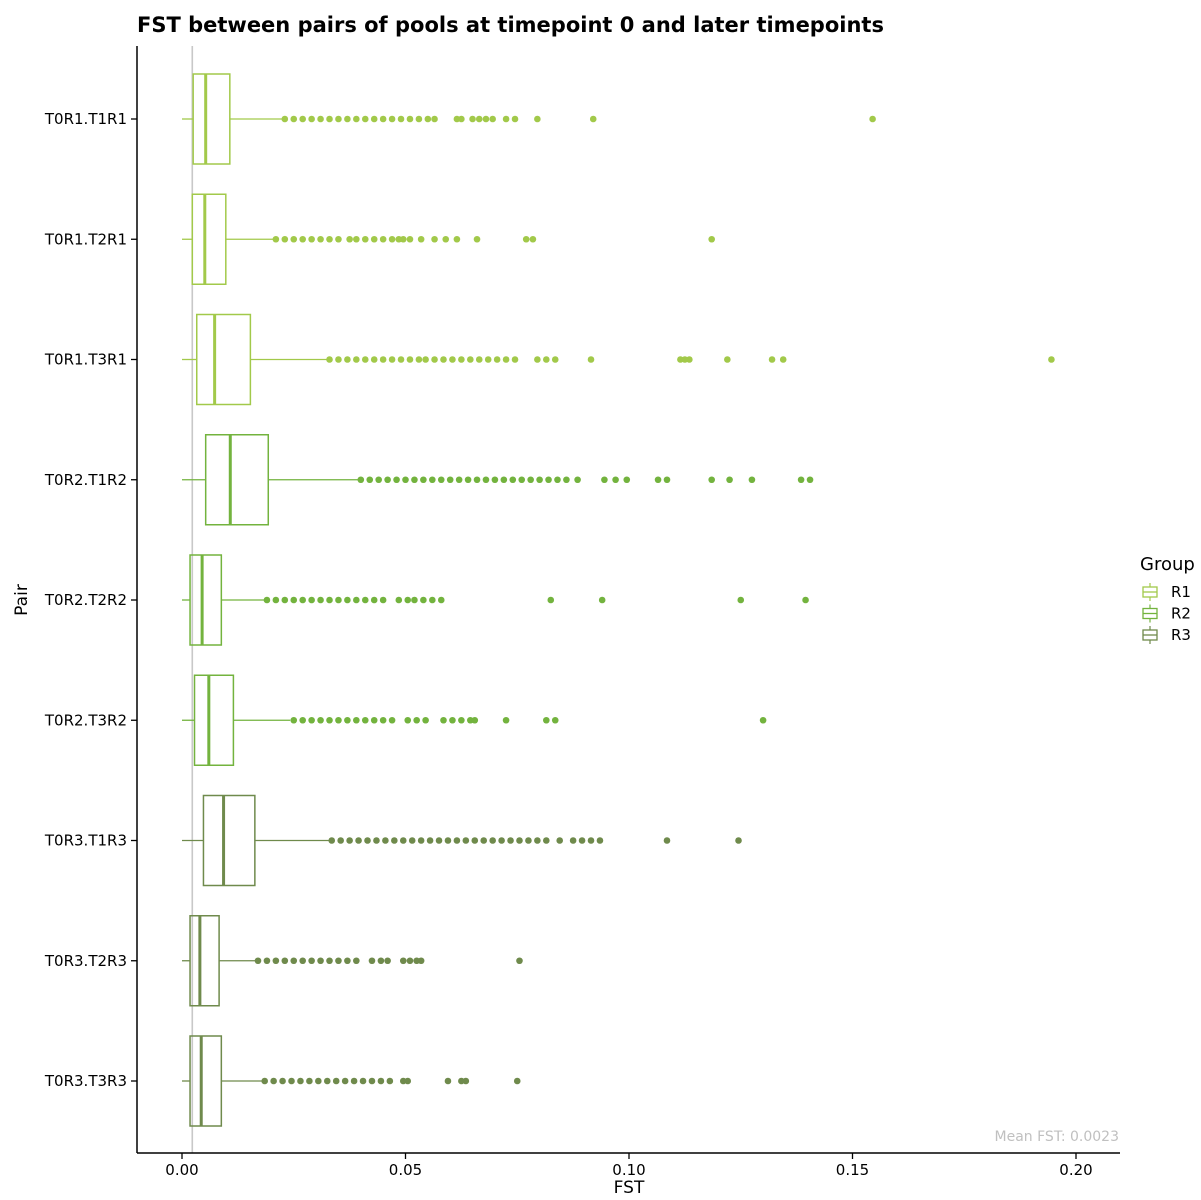  What do you see at coordinates (181, 1170) in the screenshot?
I see `x-tick-label: 0.00` at bounding box center [181, 1170].